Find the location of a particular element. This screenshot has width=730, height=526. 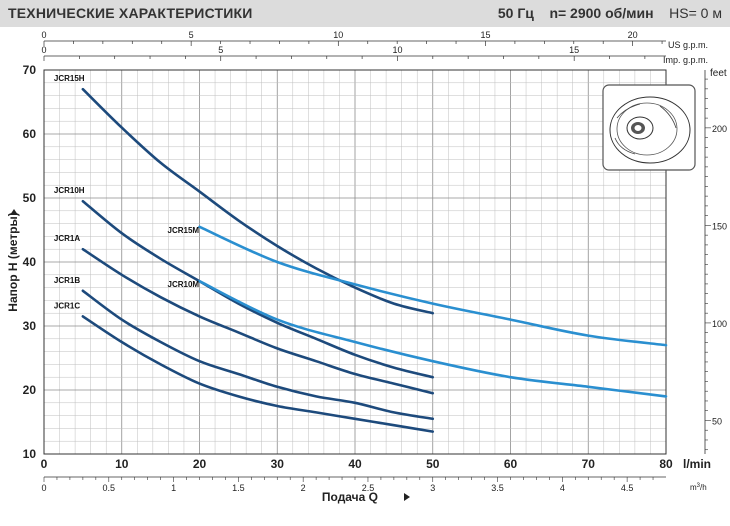

curve-jcr10m is located at coordinates (433, 338).